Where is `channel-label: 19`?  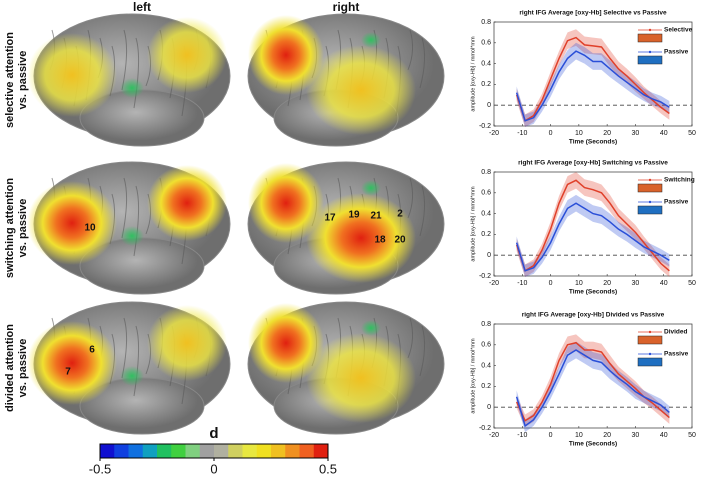 channel-label: 19 is located at coordinates (354, 215).